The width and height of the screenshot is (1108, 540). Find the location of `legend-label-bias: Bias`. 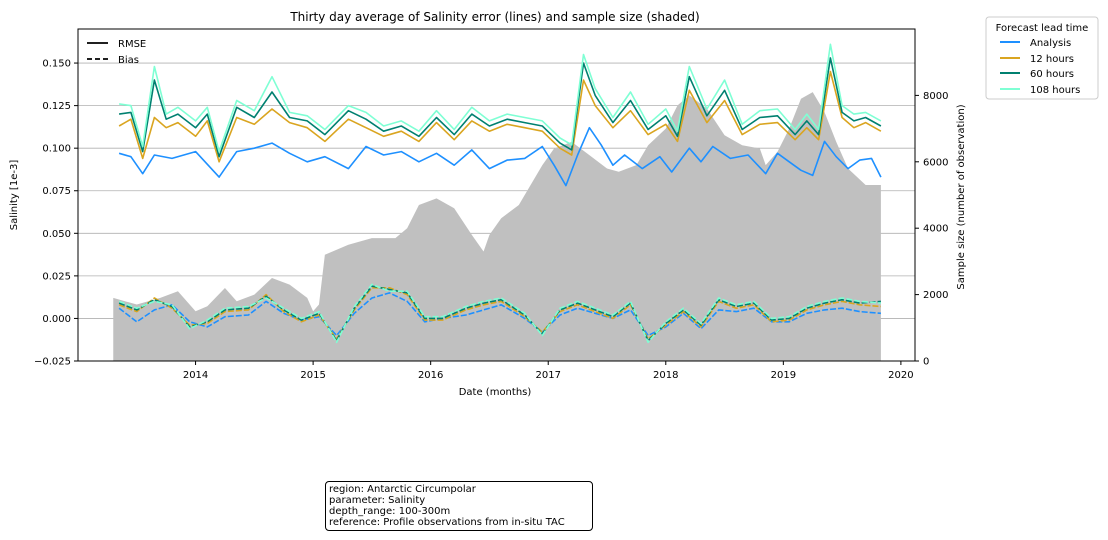

legend-label-bias: Bias is located at coordinates (128, 60).